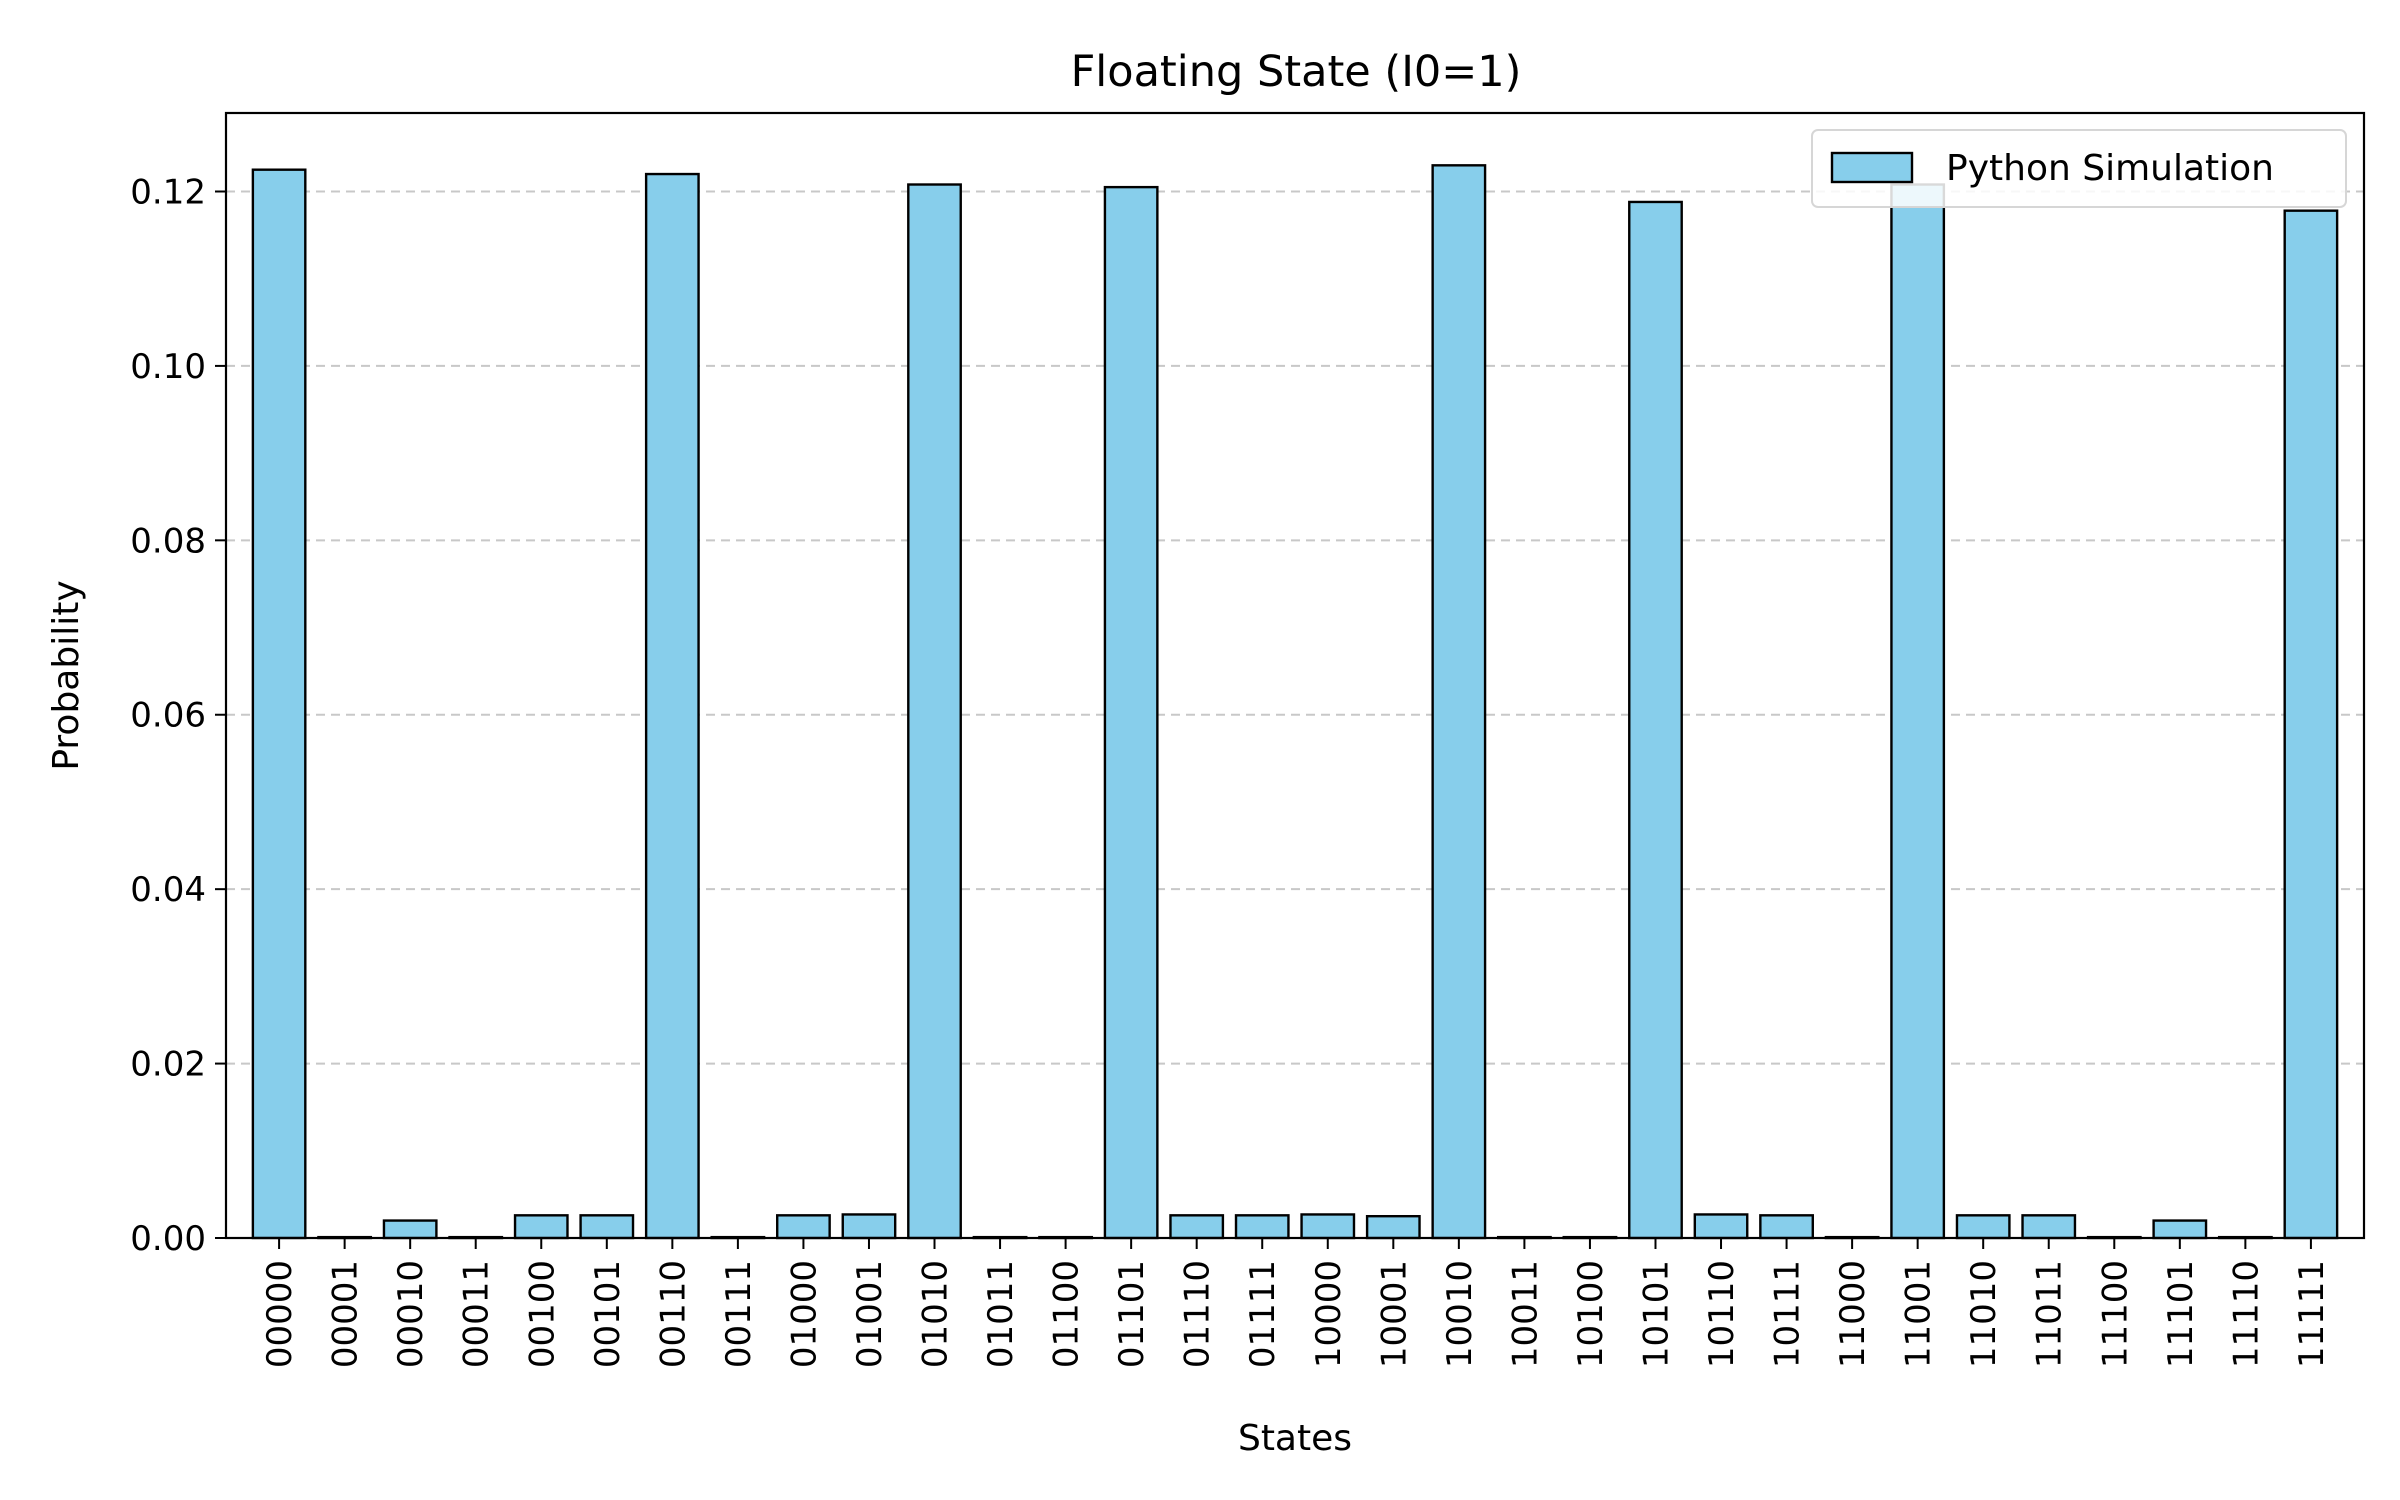 The image size is (2400, 1500). What do you see at coordinates (1656, 1314) in the screenshot?
I see `x-tick-label: 10101` at bounding box center [1656, 1314].